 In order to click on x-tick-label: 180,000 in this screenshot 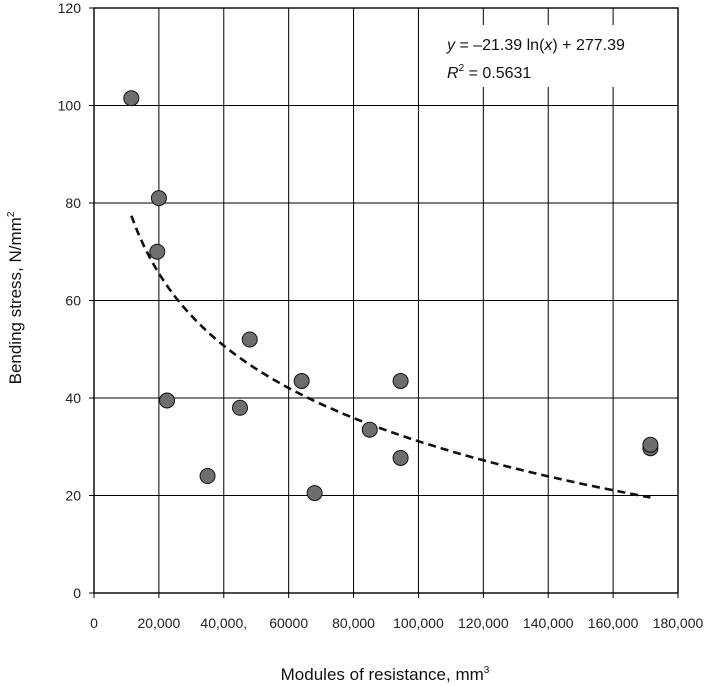, I will do `click(678, 623)`.